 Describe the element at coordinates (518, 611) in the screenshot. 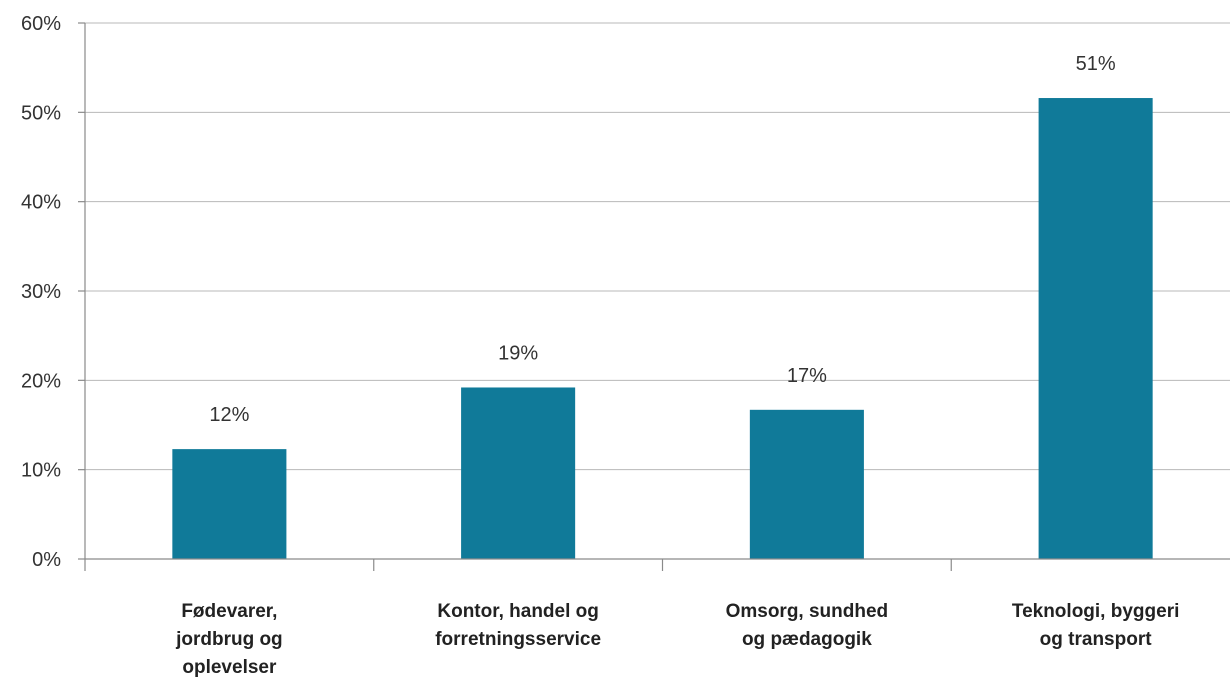

I see `category-label-line: Kontor, handel og` at that location.